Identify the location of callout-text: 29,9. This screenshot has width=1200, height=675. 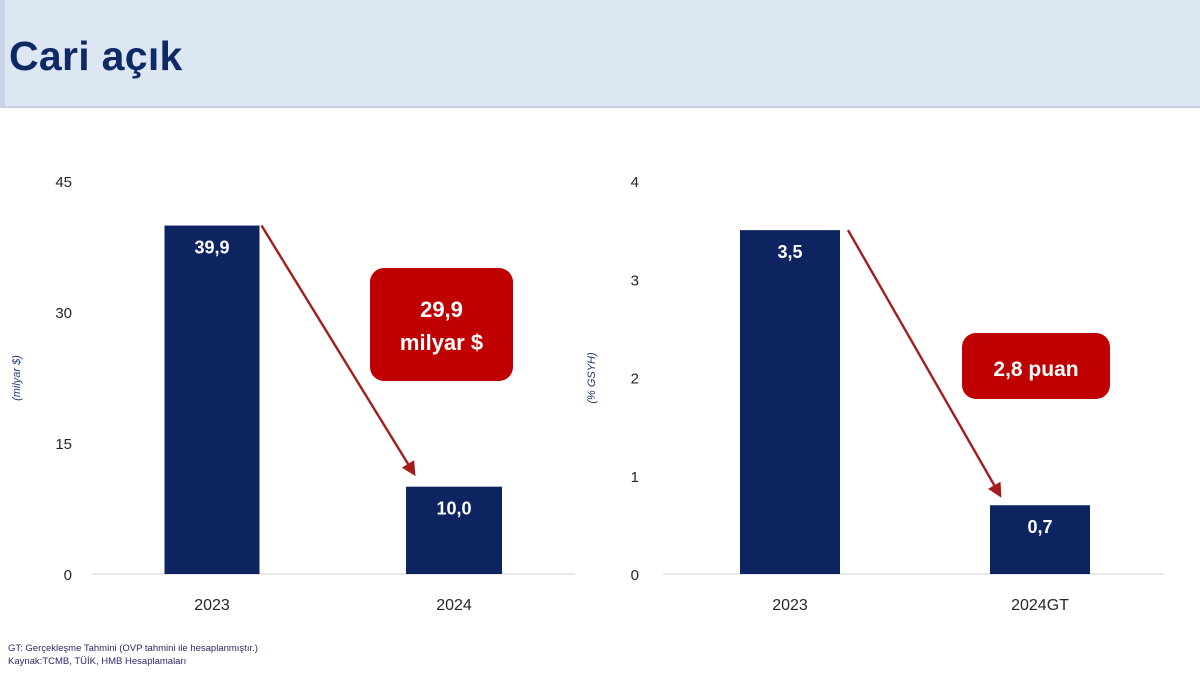
(441, 309).